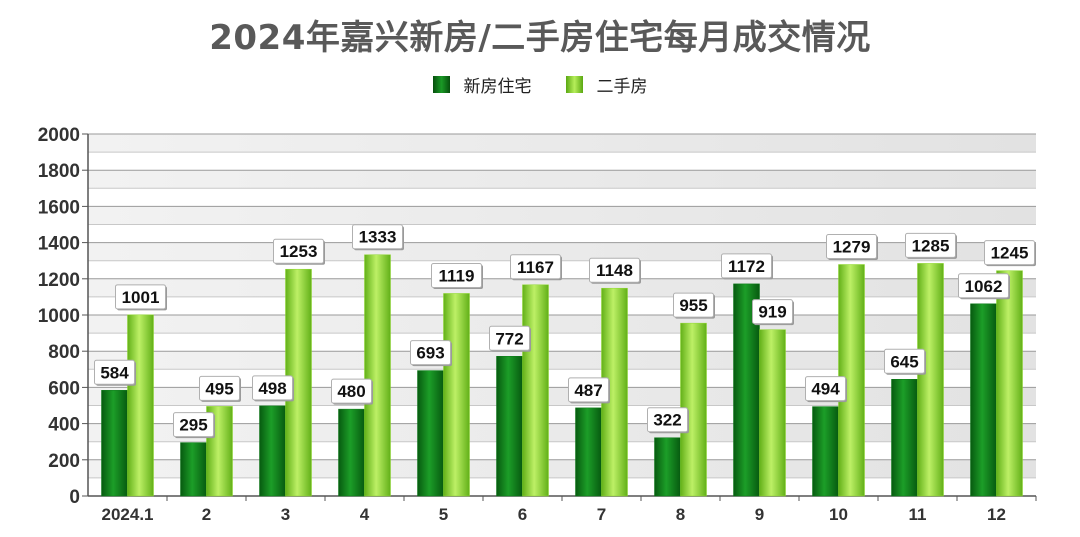 Image resolution: width=1080 pixels, height=537 pixels. What do you see at coordinates (59, 207) in the screenshot?
I see `y-tick-label: 1600` at bounding box center [59, 207].